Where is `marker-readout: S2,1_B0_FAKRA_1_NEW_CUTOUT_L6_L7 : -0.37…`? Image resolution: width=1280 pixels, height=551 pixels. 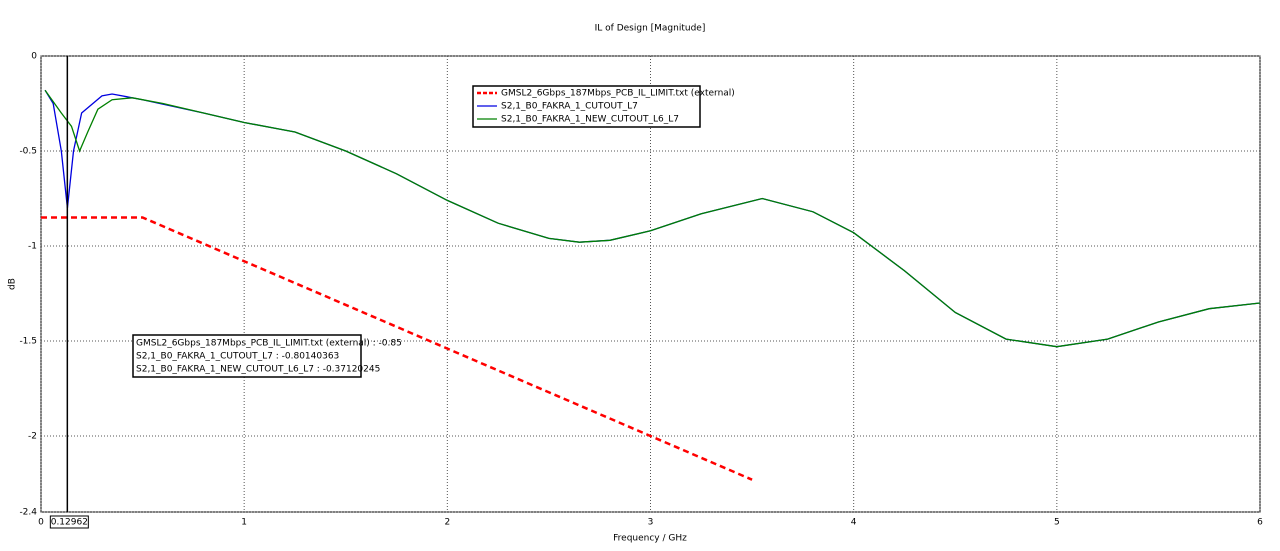 marker-readout: S2,1_B0_FAKRA_1_NEW_CUTOUT_L6_L7 : -0.37… is located at coordinates (258, 370).